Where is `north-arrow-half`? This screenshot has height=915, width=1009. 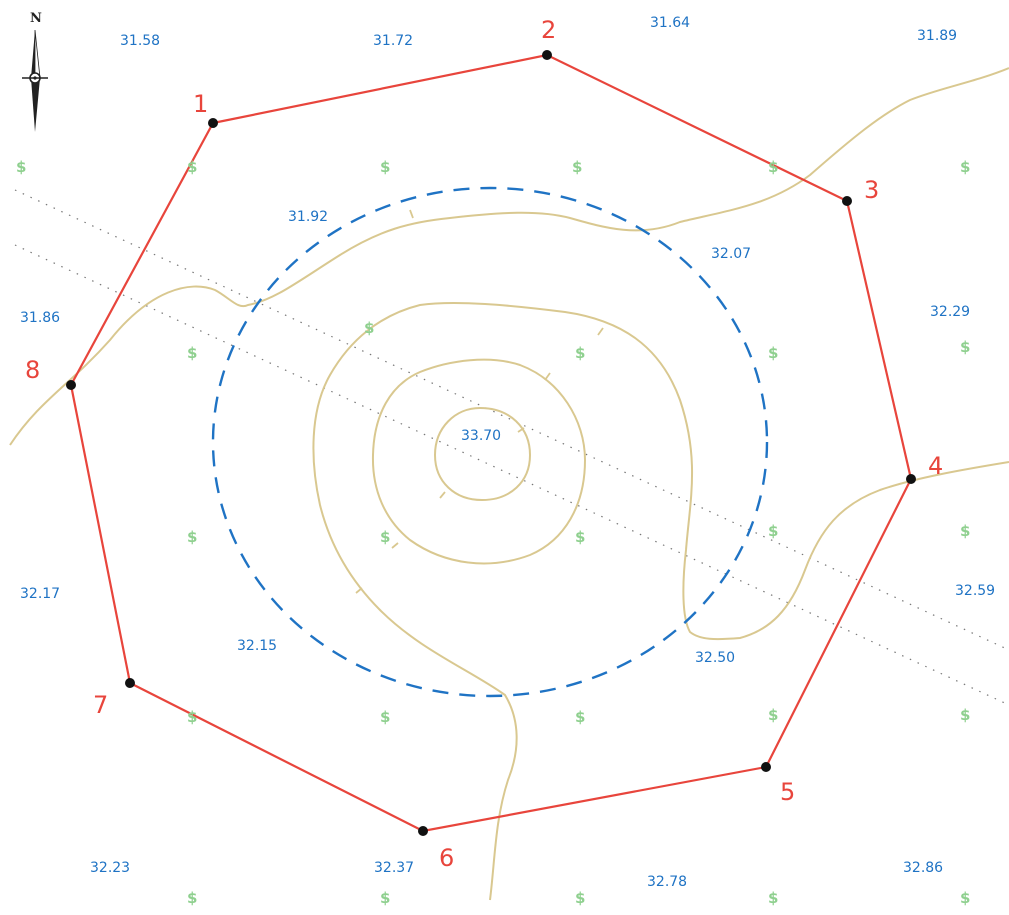
north-arrow-half is located at coordinates (37, 54).